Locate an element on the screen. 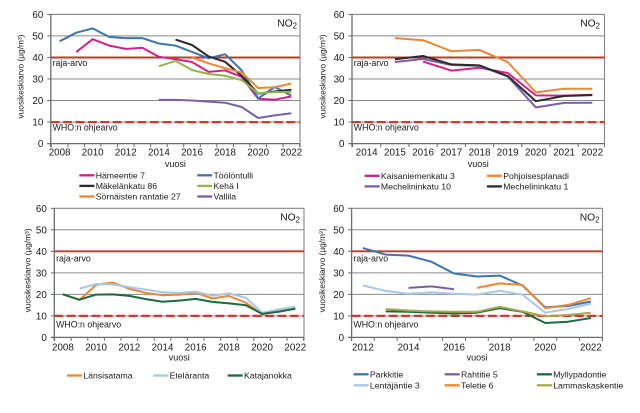 The width and height of the screenshot is (640, 413). svg-text: Mechelininkatu 10 is located at coordinates (416, 187).